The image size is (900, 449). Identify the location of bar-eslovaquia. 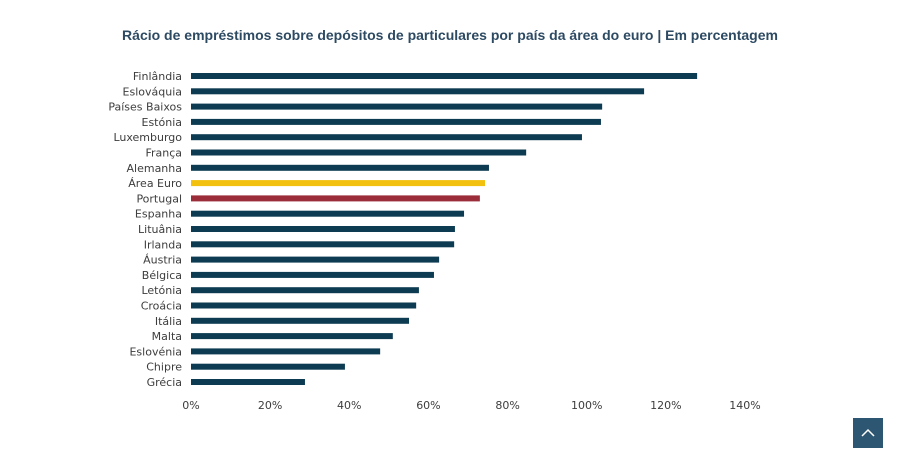
(418, 91).